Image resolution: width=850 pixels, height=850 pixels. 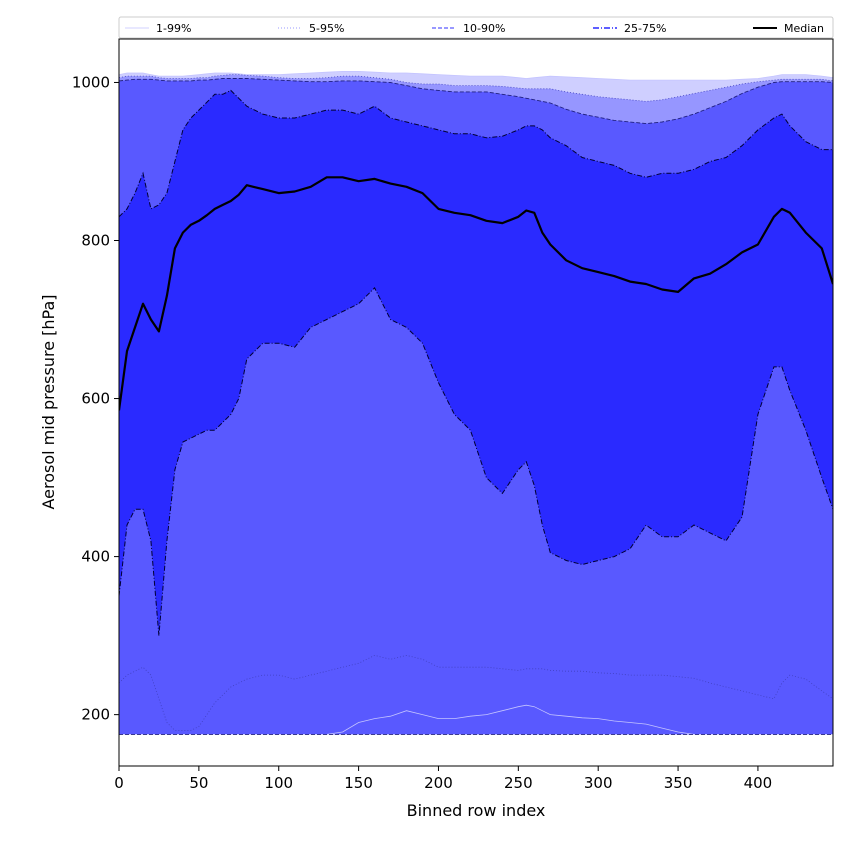 I want to click on band-5-95-lower-line, so click(x=476, y=692).